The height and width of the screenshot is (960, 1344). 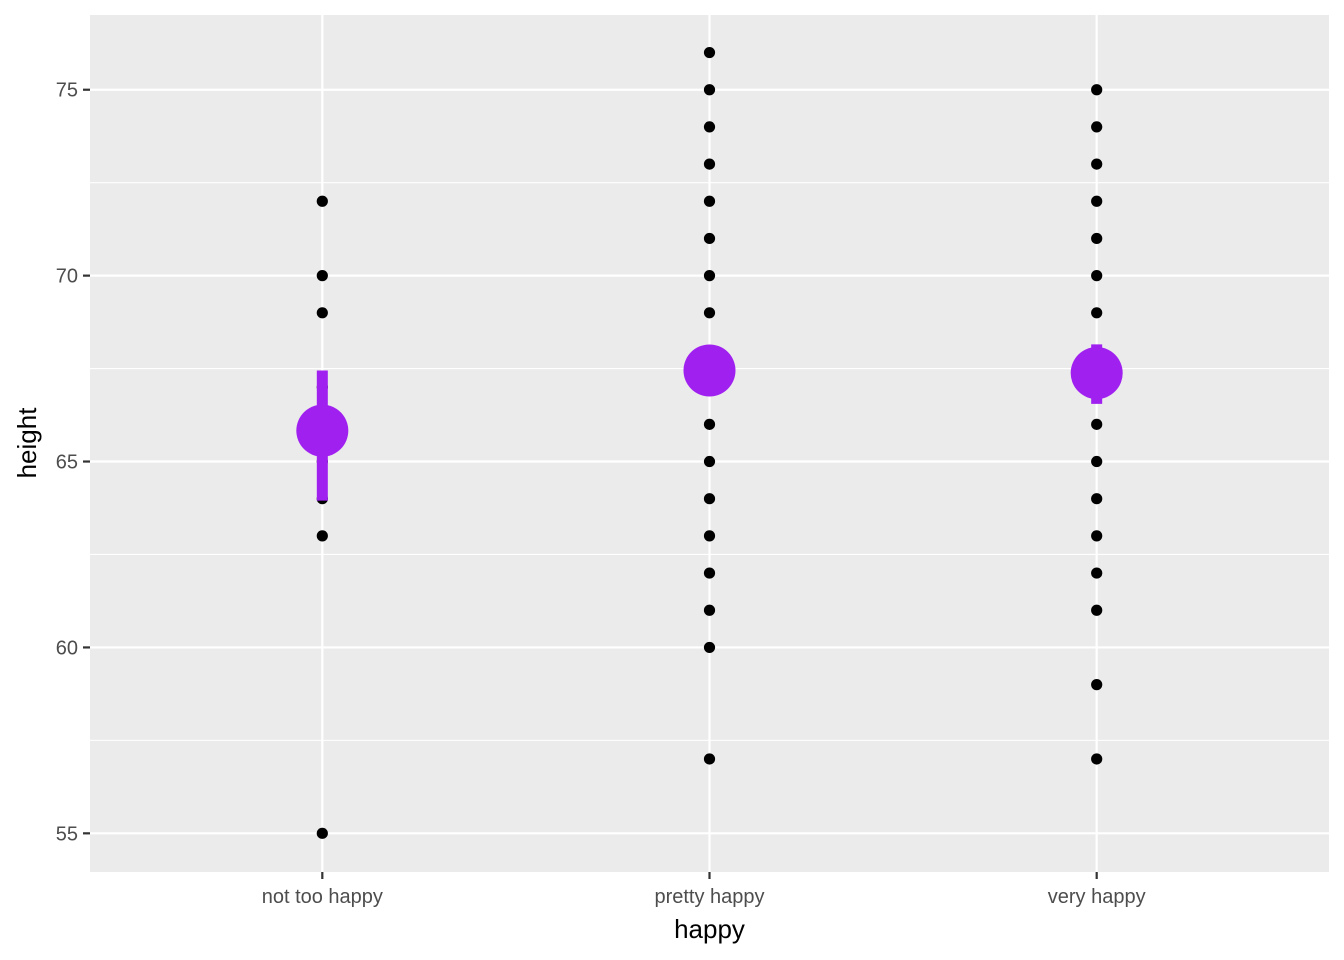 What do you see at coordinates (27, 443) in the screenshot?
I see `y-axis-title: height` at bounding box center [27, 443].